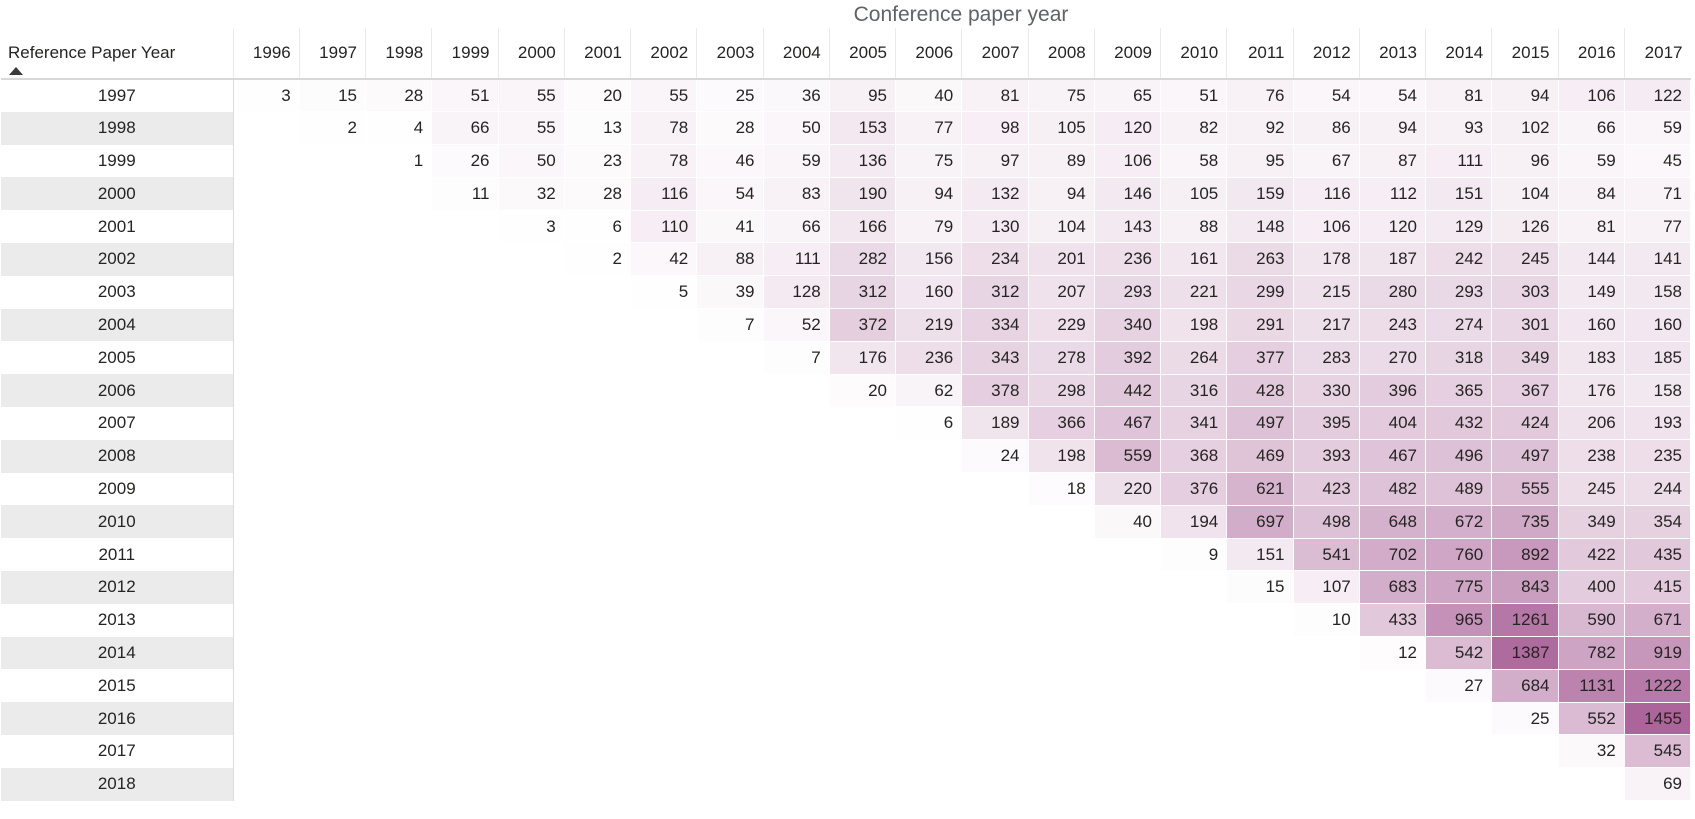 The height and width of the screenshot is (819, 1695). What do you see at coordinates (399, 96) in the screenshot?
I see `cell-1997-1998: 28` at bounding box center [399, 96].